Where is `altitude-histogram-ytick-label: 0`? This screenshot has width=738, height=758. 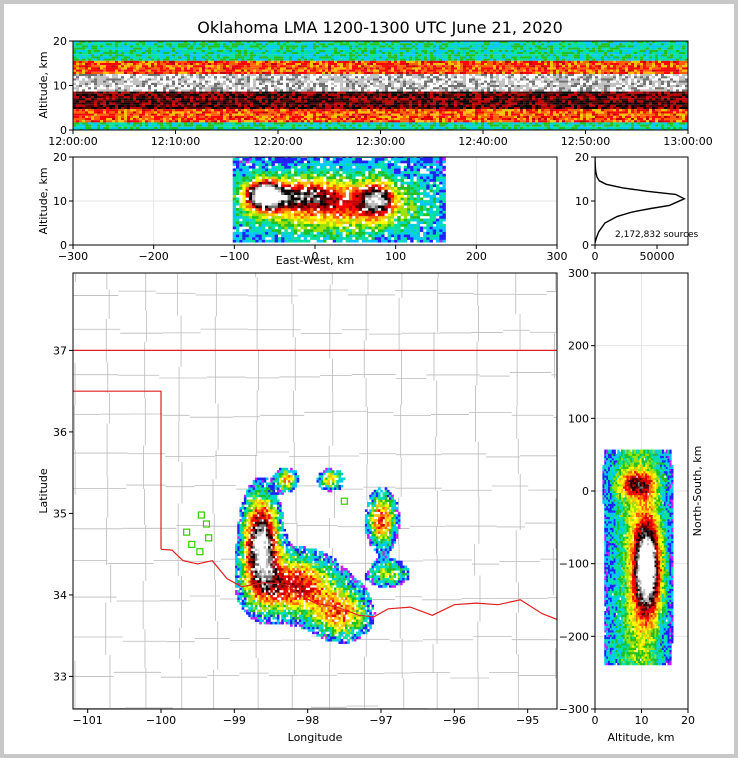 altitude-histogram-ytick-label: 0 is located at coordinates (585, 245).